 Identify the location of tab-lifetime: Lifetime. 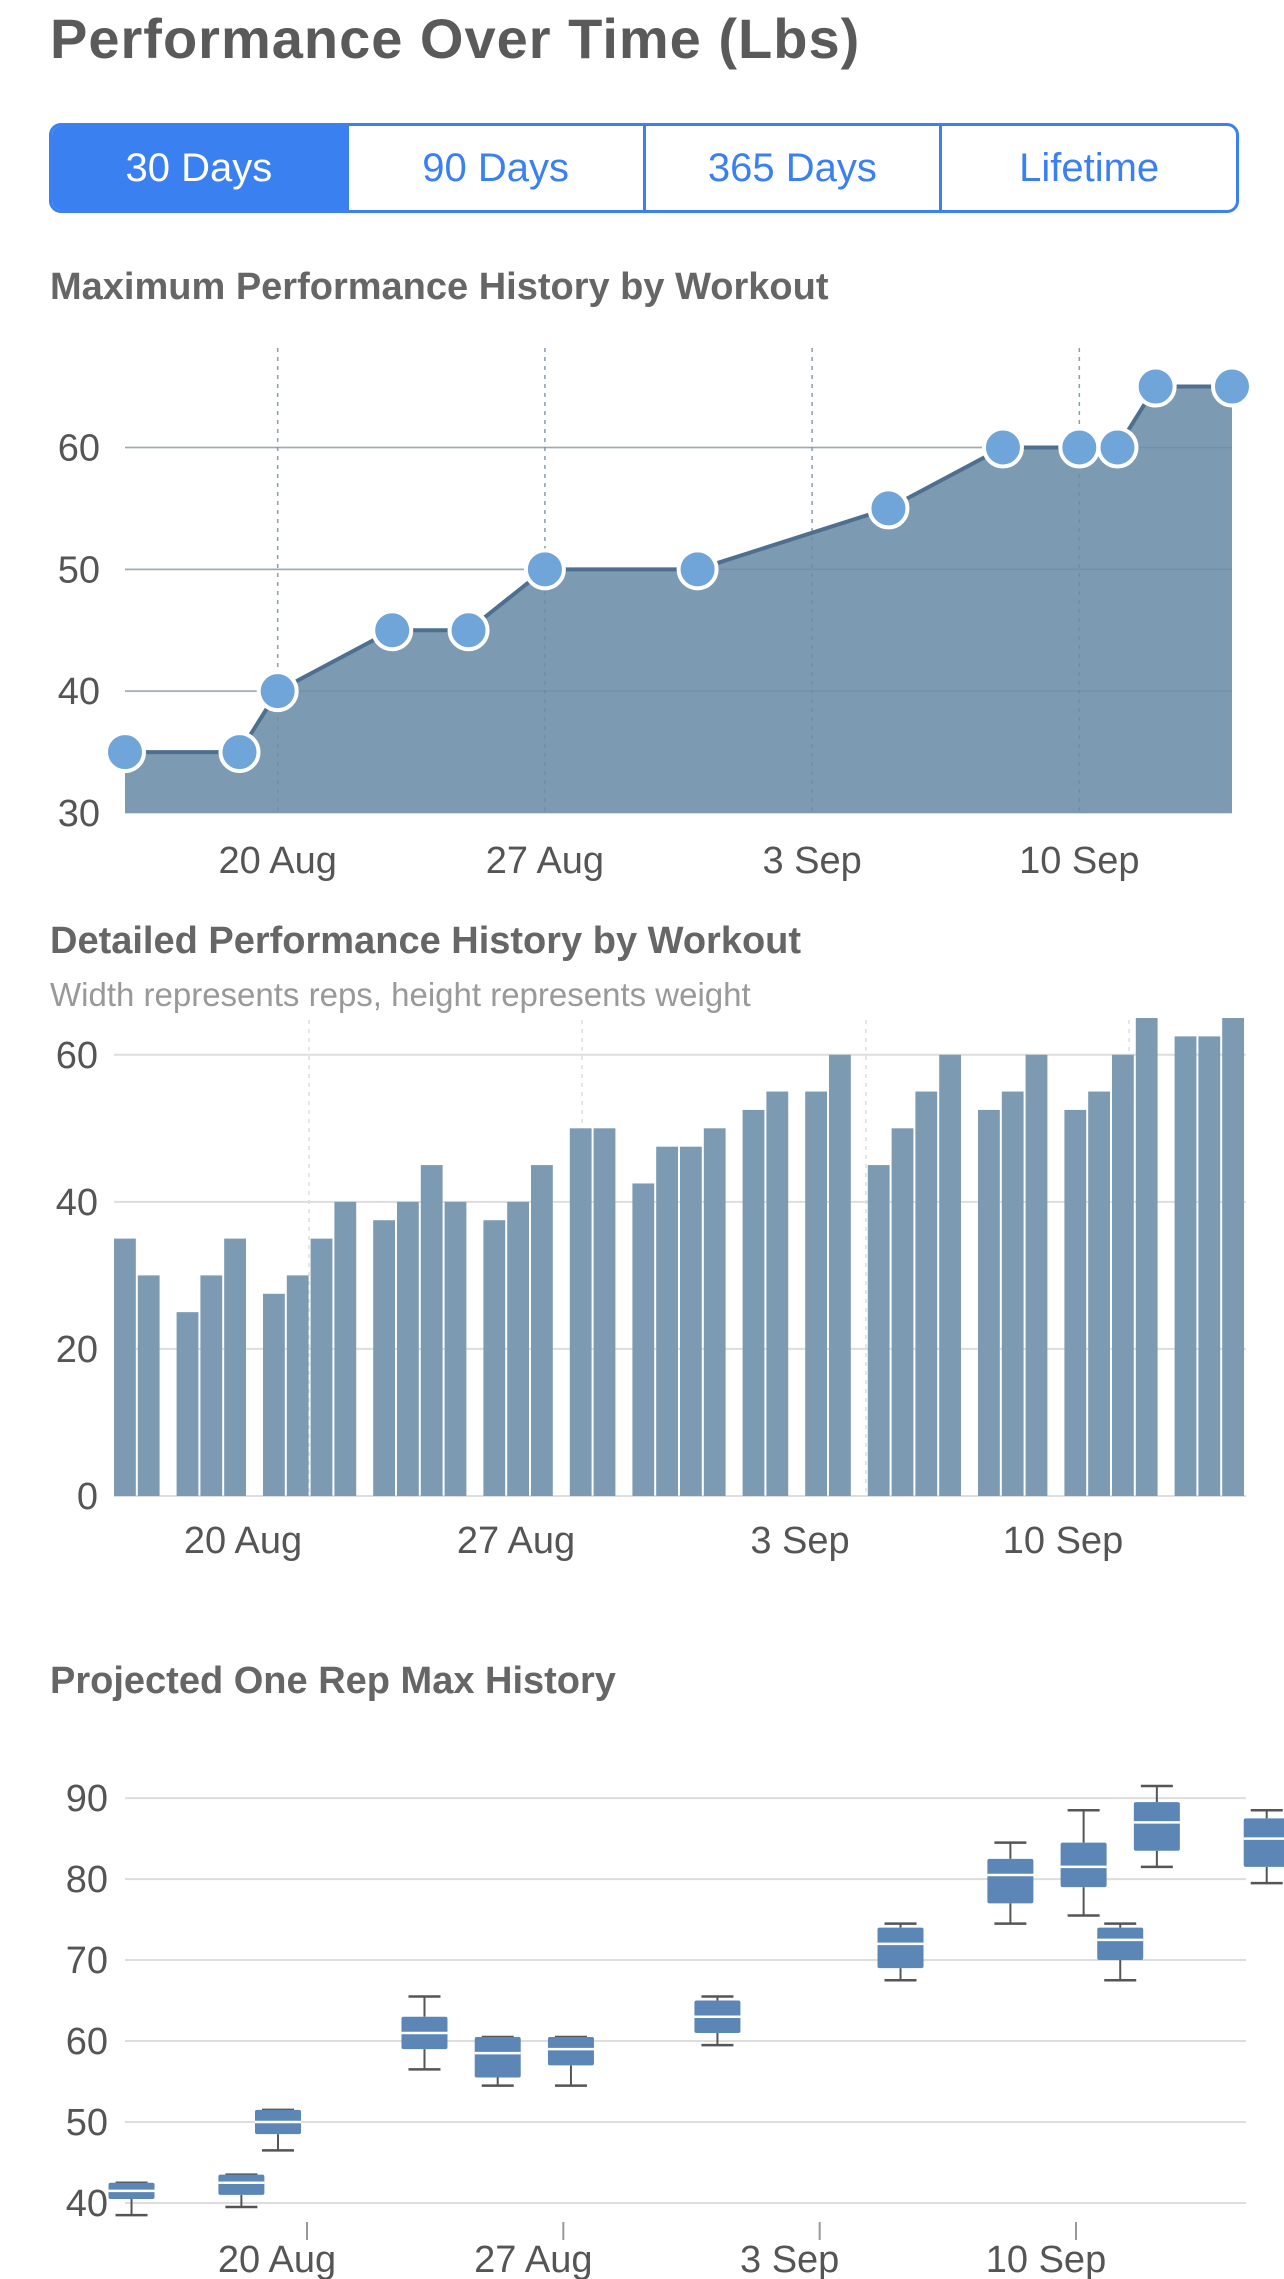
(1087, 168).